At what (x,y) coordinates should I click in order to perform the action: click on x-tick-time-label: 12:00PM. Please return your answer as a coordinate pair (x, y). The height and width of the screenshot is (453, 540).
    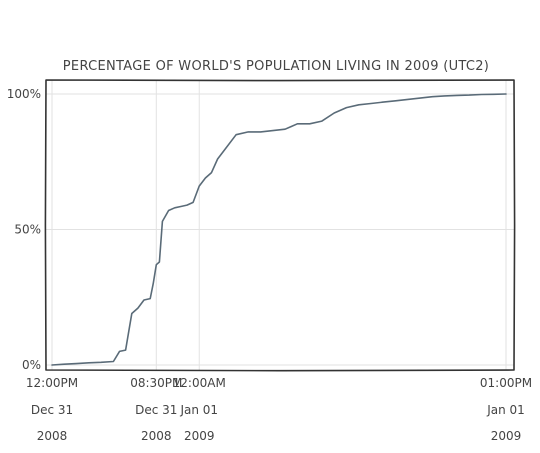
    Looking at the image, I should click on (52, 383).